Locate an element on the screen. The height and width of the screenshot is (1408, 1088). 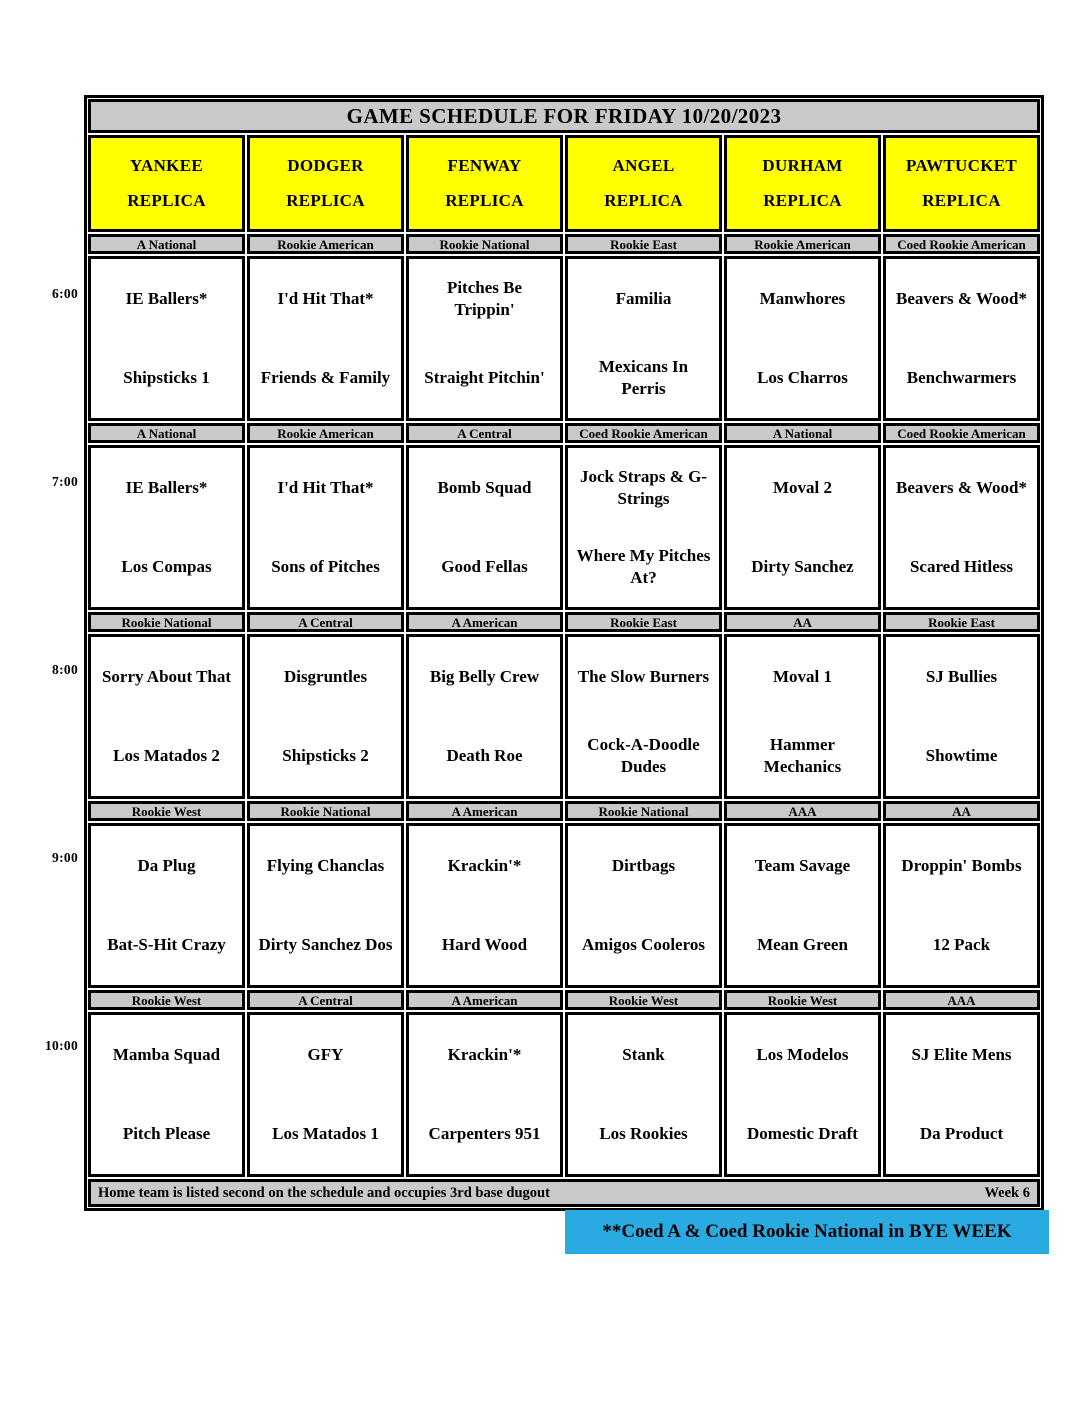
home-team: Los Matados 2 is located at coordinates (166, 756).